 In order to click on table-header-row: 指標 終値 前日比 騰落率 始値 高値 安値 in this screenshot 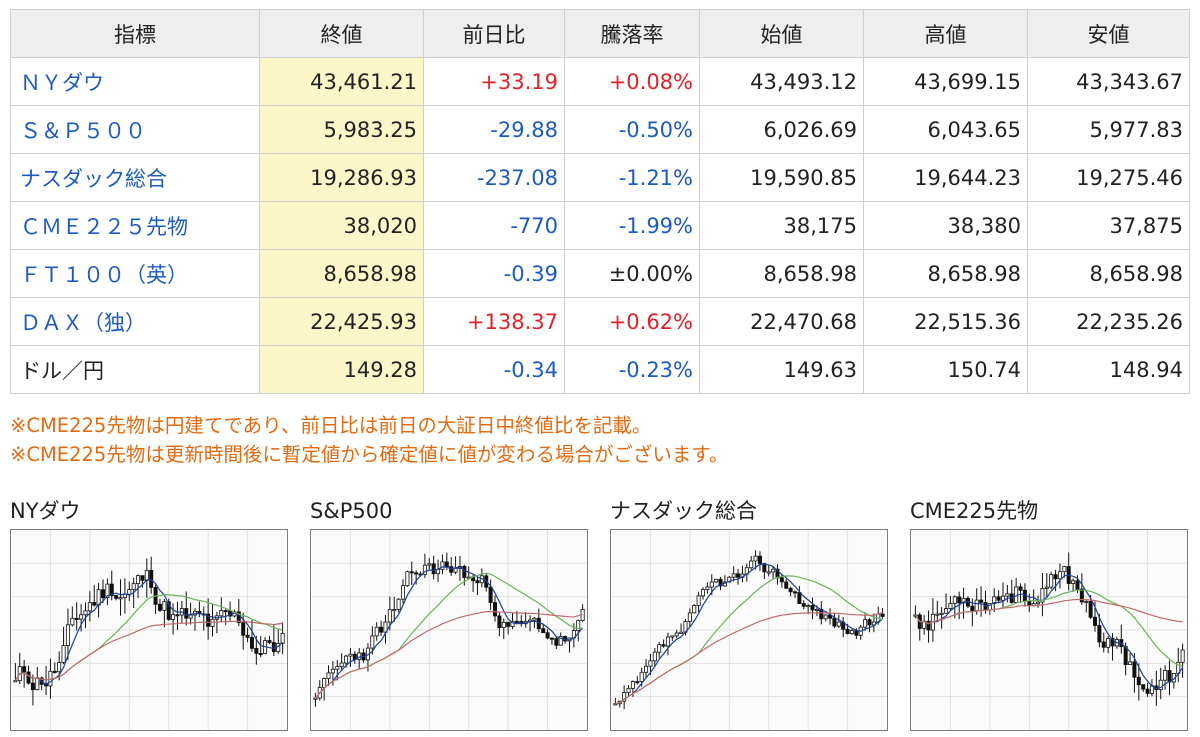, I will do `click(600, 33)`.